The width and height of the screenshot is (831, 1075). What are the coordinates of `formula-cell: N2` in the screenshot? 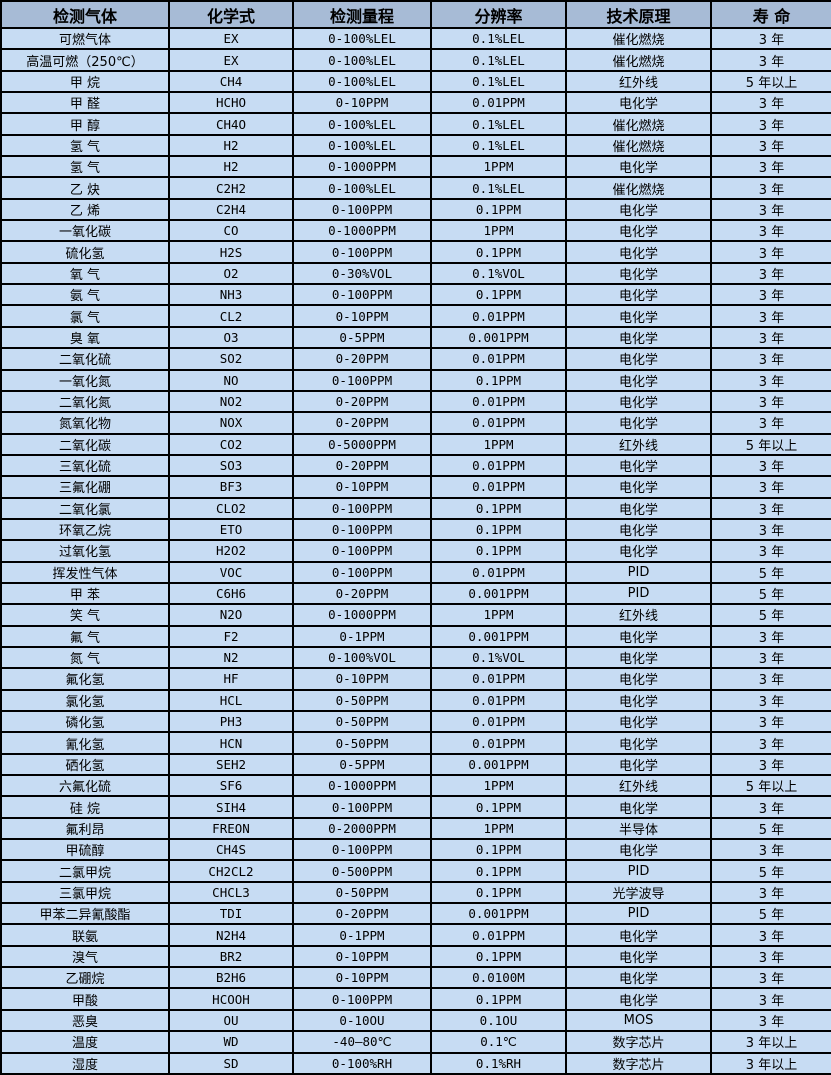 It's located at (231, 657).